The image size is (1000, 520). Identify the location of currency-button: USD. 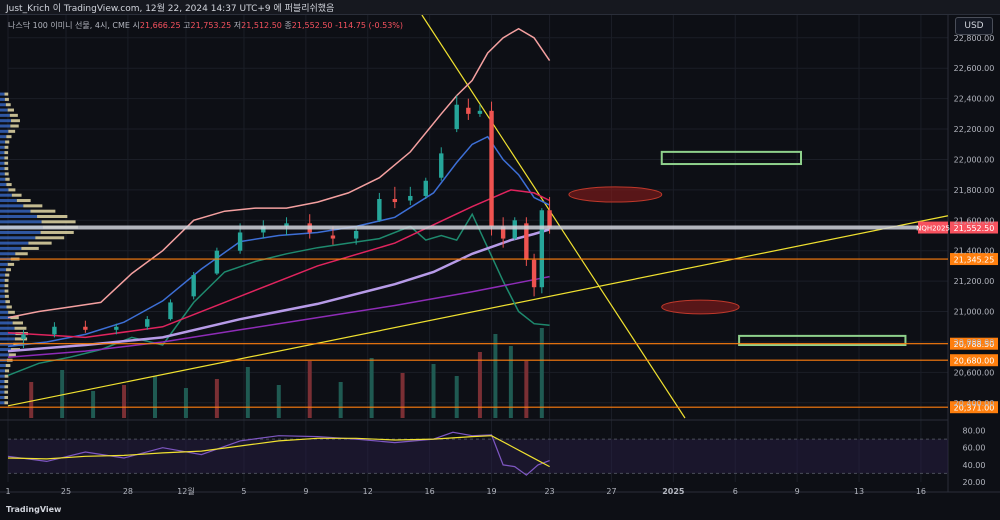
(974, 26).